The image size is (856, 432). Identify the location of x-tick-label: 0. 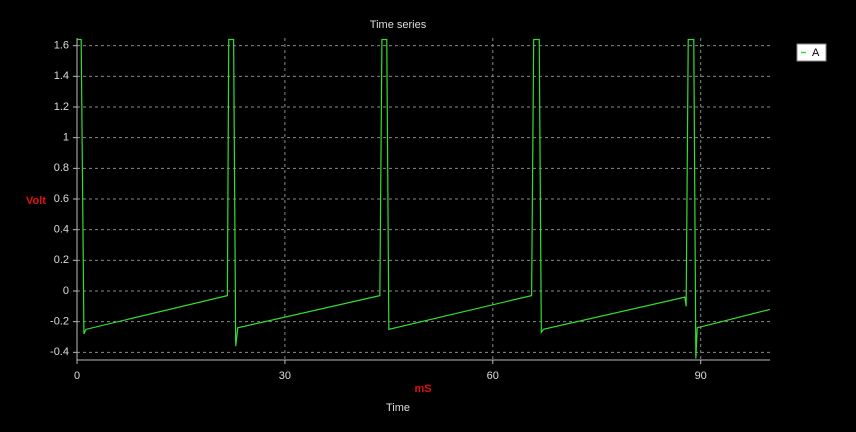
(77, 376).